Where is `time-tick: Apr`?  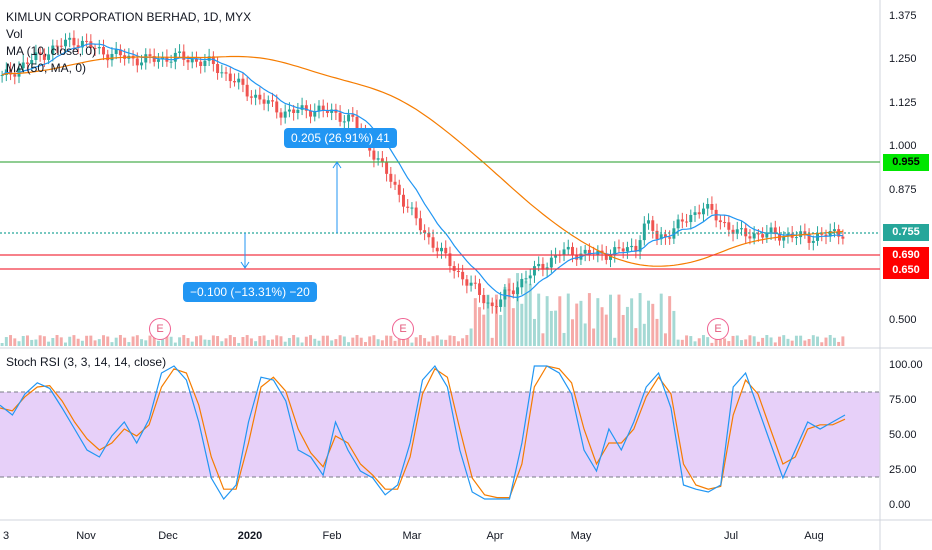
time-tick: Apr is located at coordinates (495, 536).